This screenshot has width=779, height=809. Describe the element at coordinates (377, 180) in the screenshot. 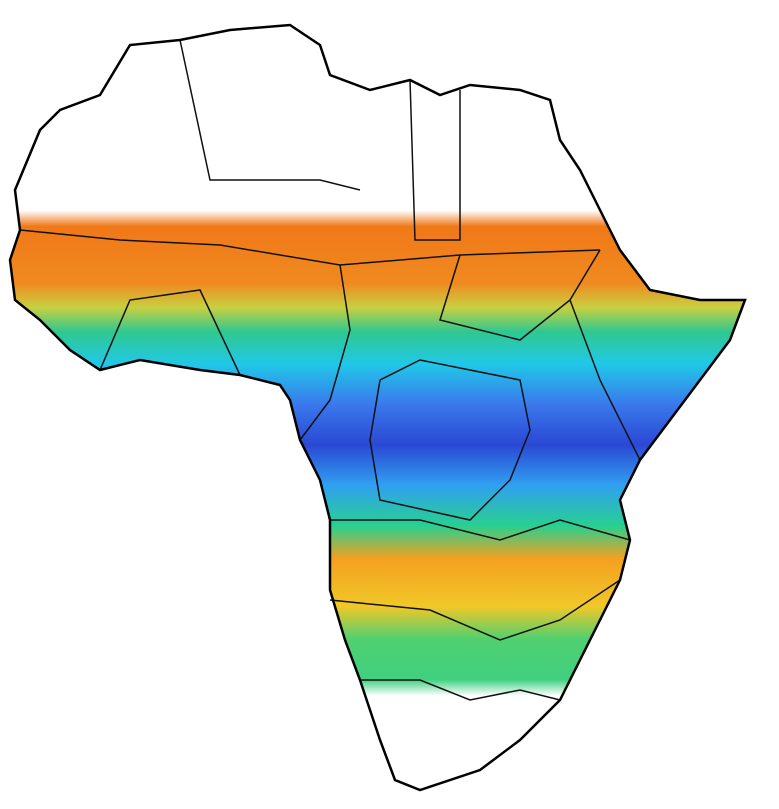

I see `desert-area` at that location.